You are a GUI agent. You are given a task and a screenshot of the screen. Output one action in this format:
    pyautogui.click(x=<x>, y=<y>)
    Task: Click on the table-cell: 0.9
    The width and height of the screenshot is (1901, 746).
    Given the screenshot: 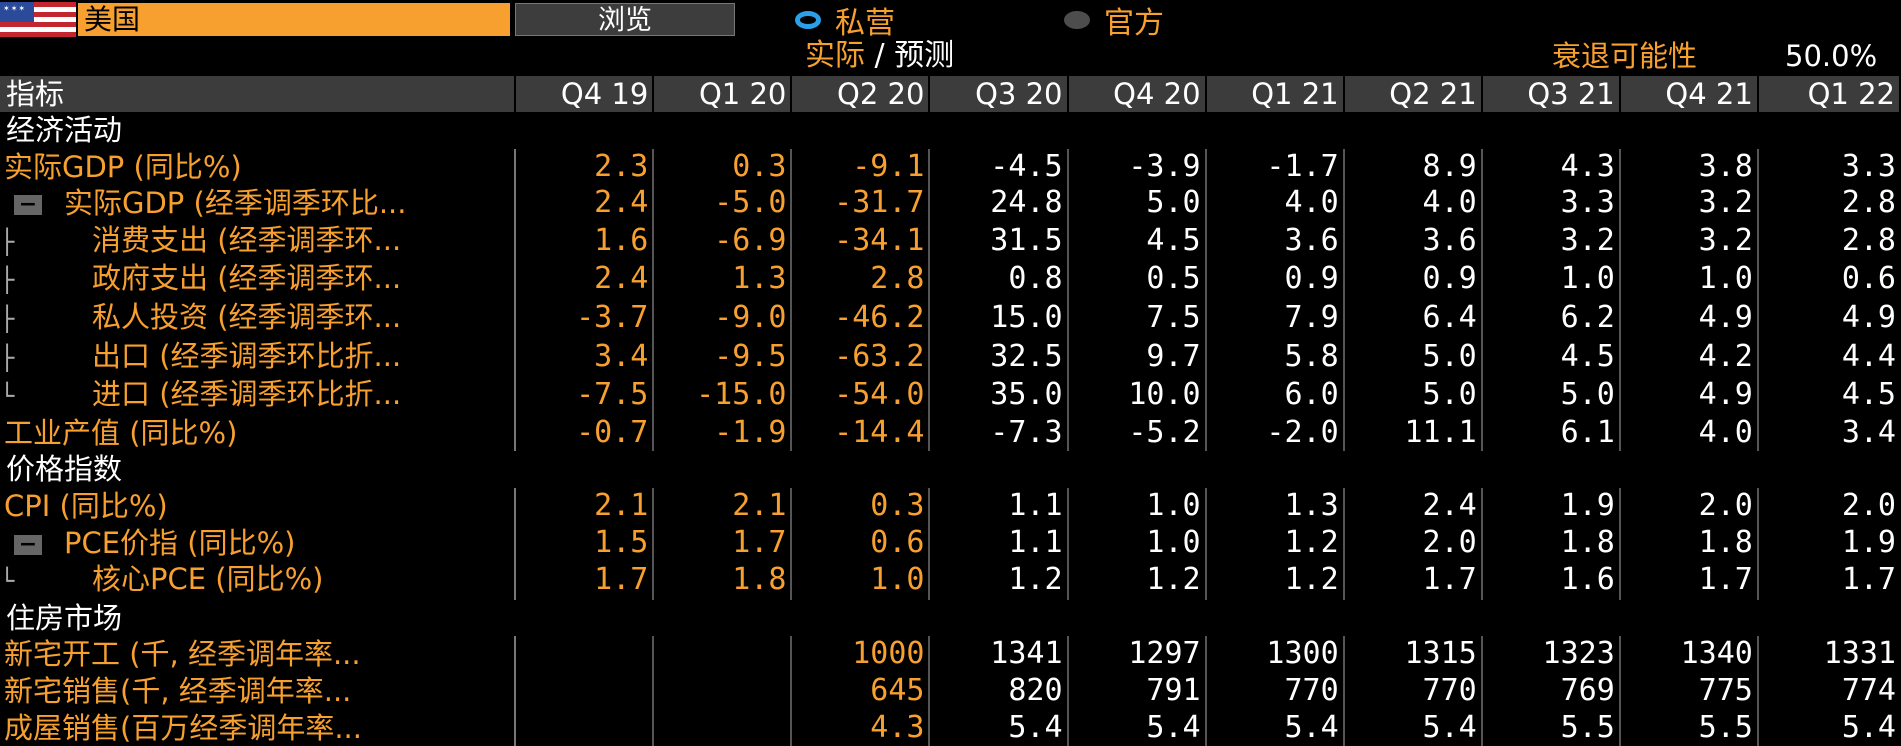 What is the action you would take?
    pyautogui.click(x=1275, y=279)
    